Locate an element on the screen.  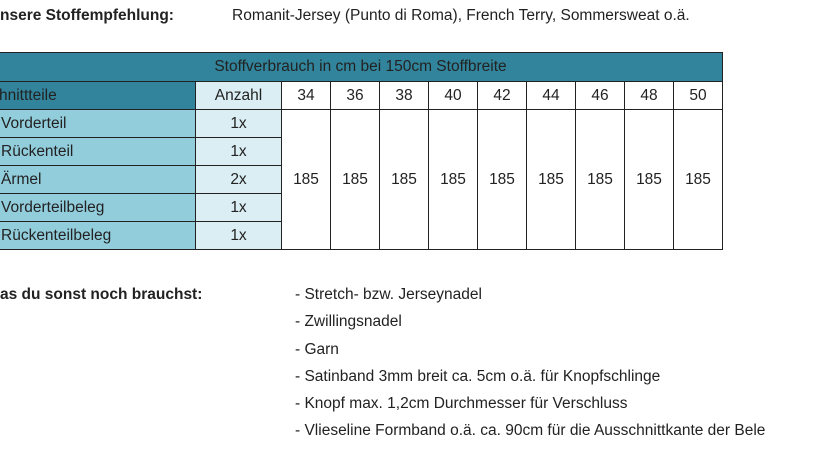
header-size: 40 is located at coordinates (453, 95).